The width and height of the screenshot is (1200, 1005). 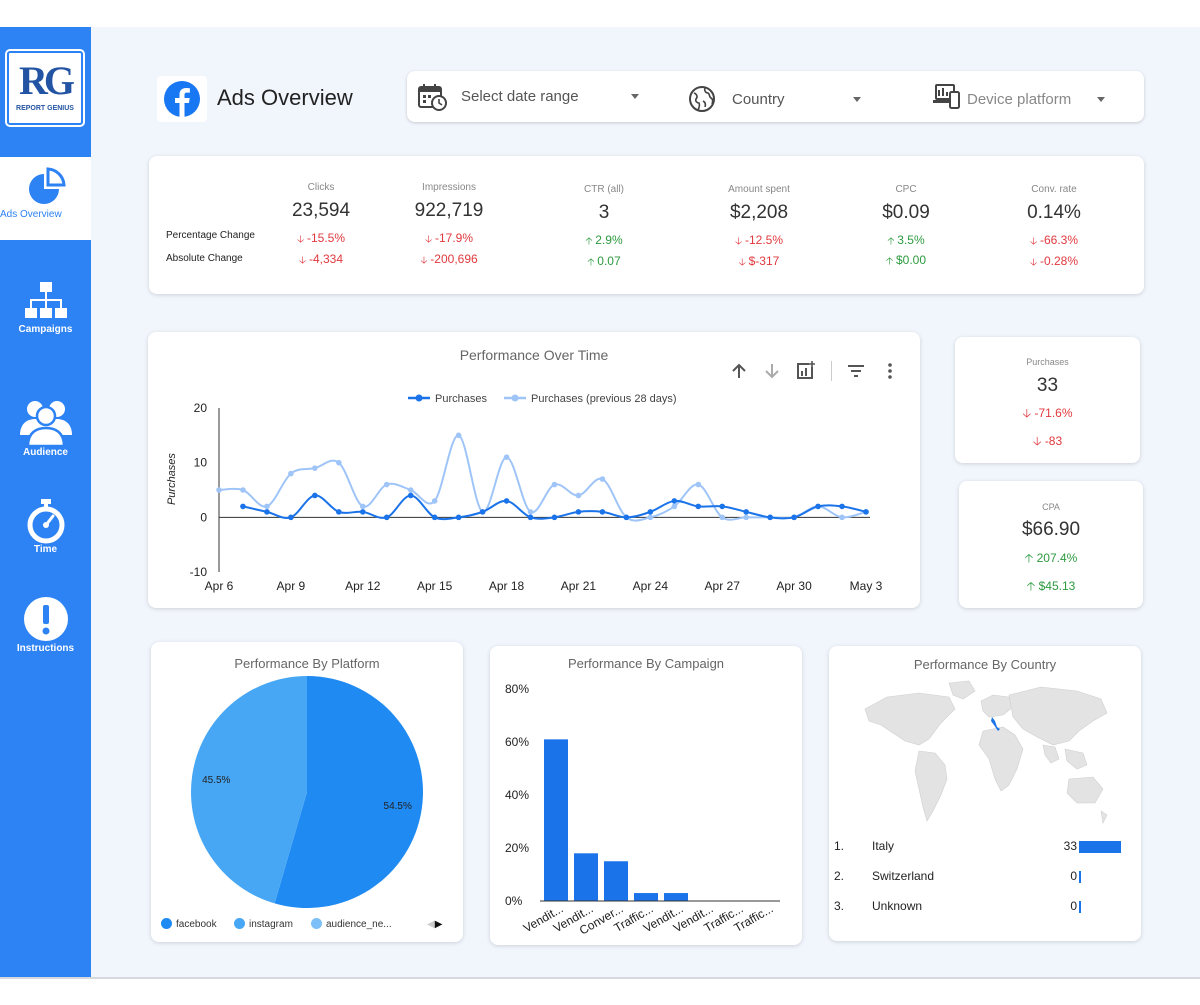 I want to click on globe-icon, so click(x=702, y=99).